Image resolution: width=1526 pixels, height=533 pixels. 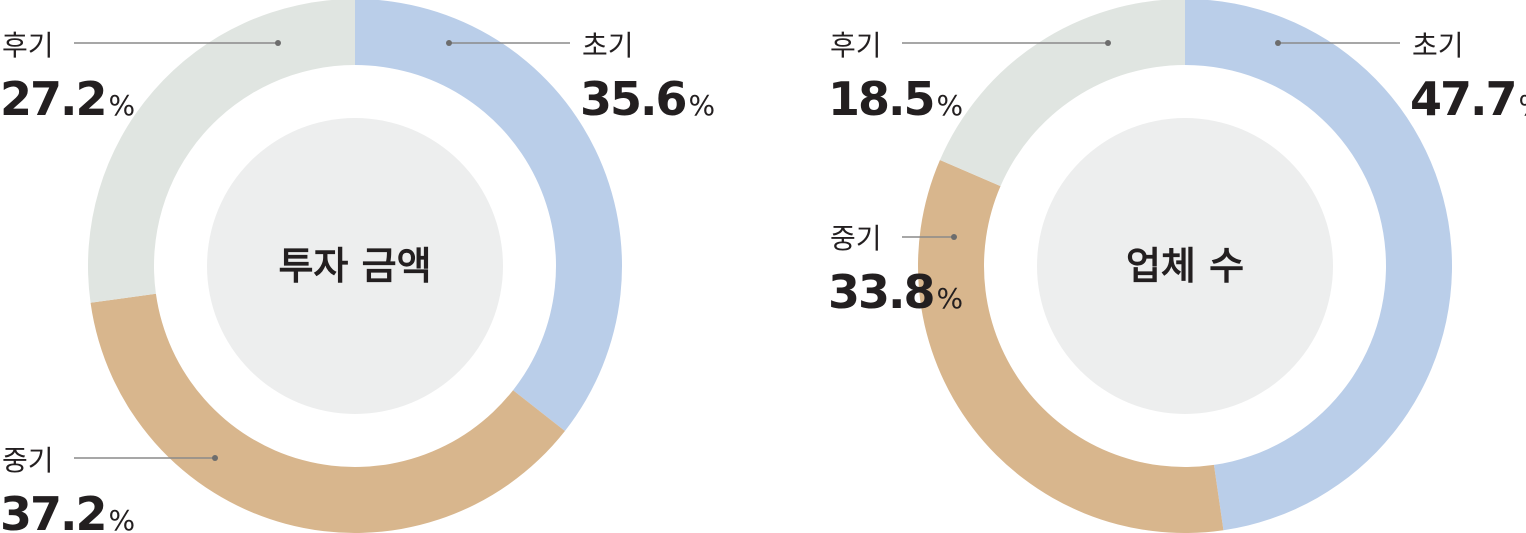 I want to click on slice-early, so click(x=488, y=215).